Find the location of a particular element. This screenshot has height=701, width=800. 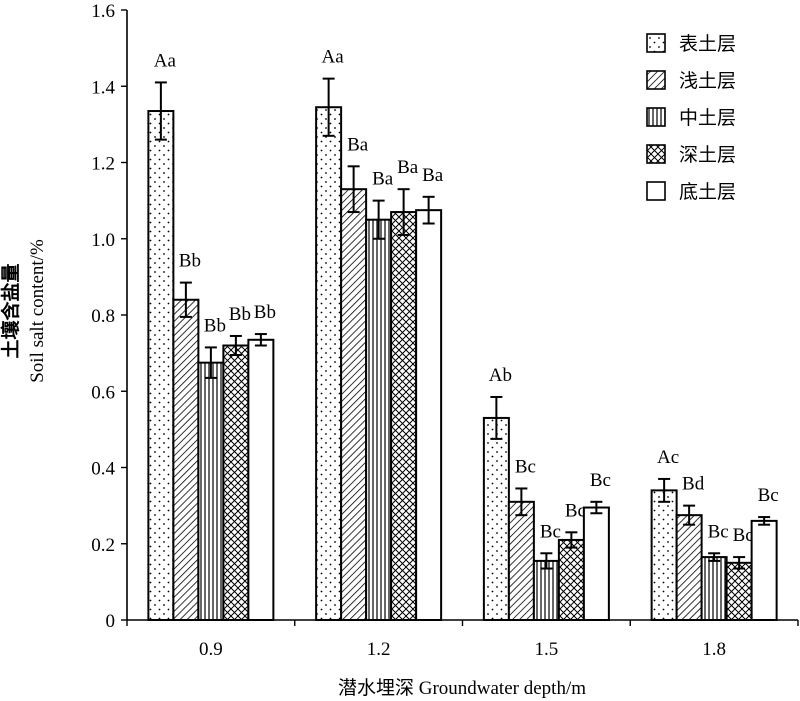

legend-label: 深土层 is located at coordinates (707, 155).